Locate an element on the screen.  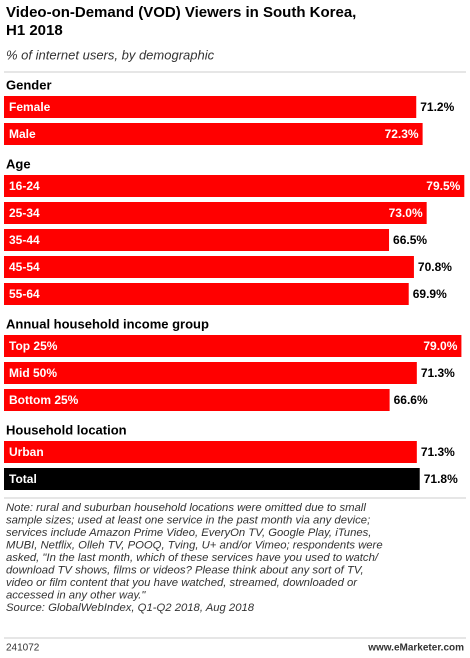
category-label: Bottom 25% is located at coordinates (44, 400).